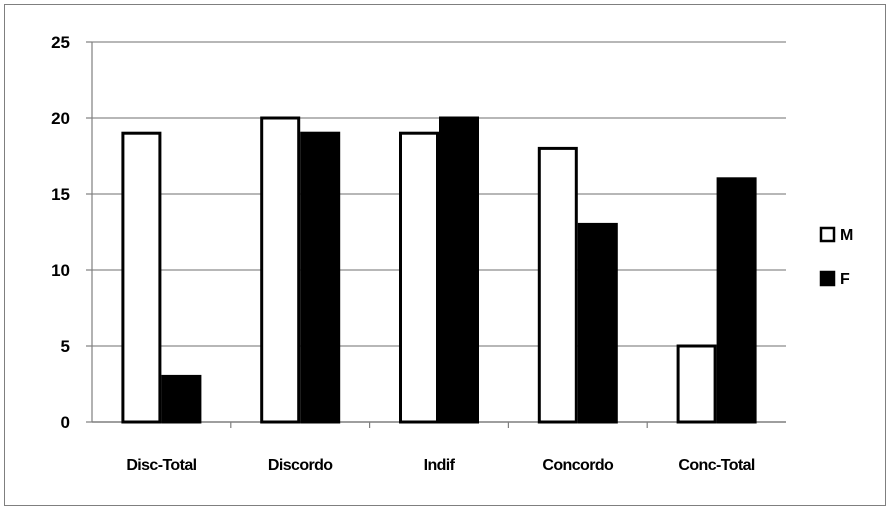 The height and width of the screenshot is (512, 893). Describe the element at coordinates (440, 465) in the screenshot. I see `x-category-label: Indif` at that location.